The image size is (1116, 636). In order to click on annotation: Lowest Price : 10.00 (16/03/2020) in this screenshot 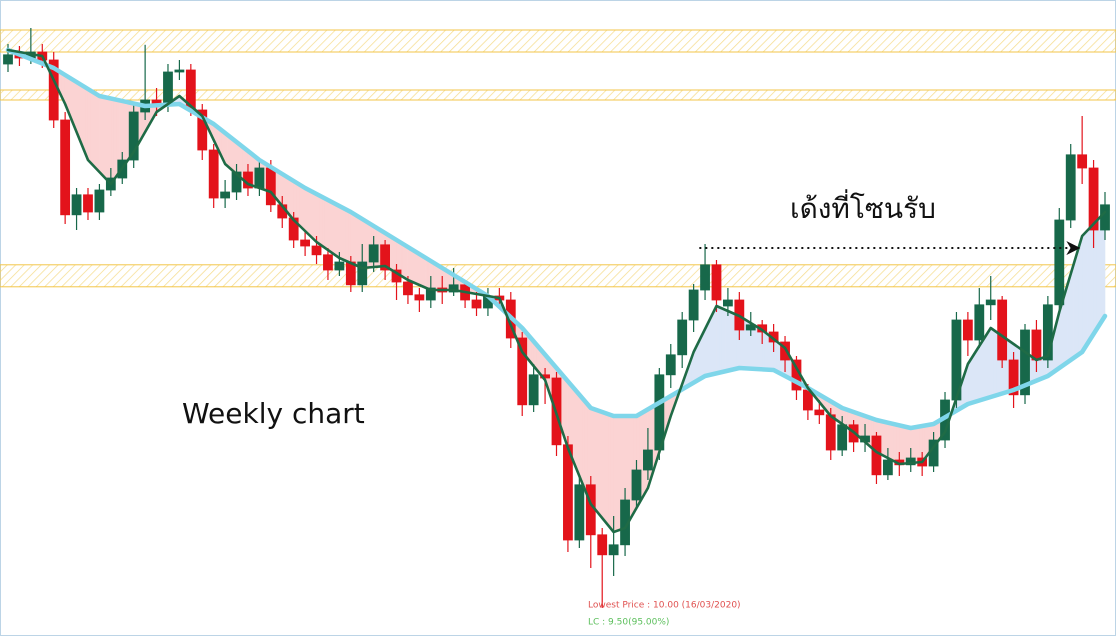, I will do `click(664, 606)`.